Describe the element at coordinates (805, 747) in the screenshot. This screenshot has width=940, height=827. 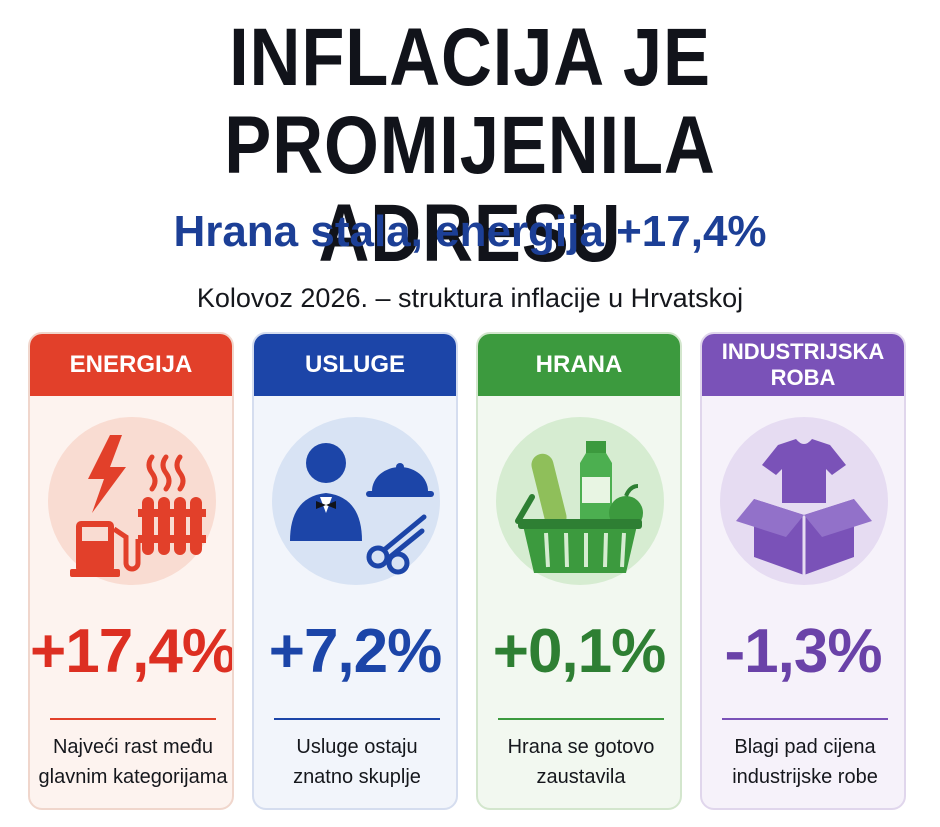
I see `desc-line-1: Blagi pad cijena` at that location.